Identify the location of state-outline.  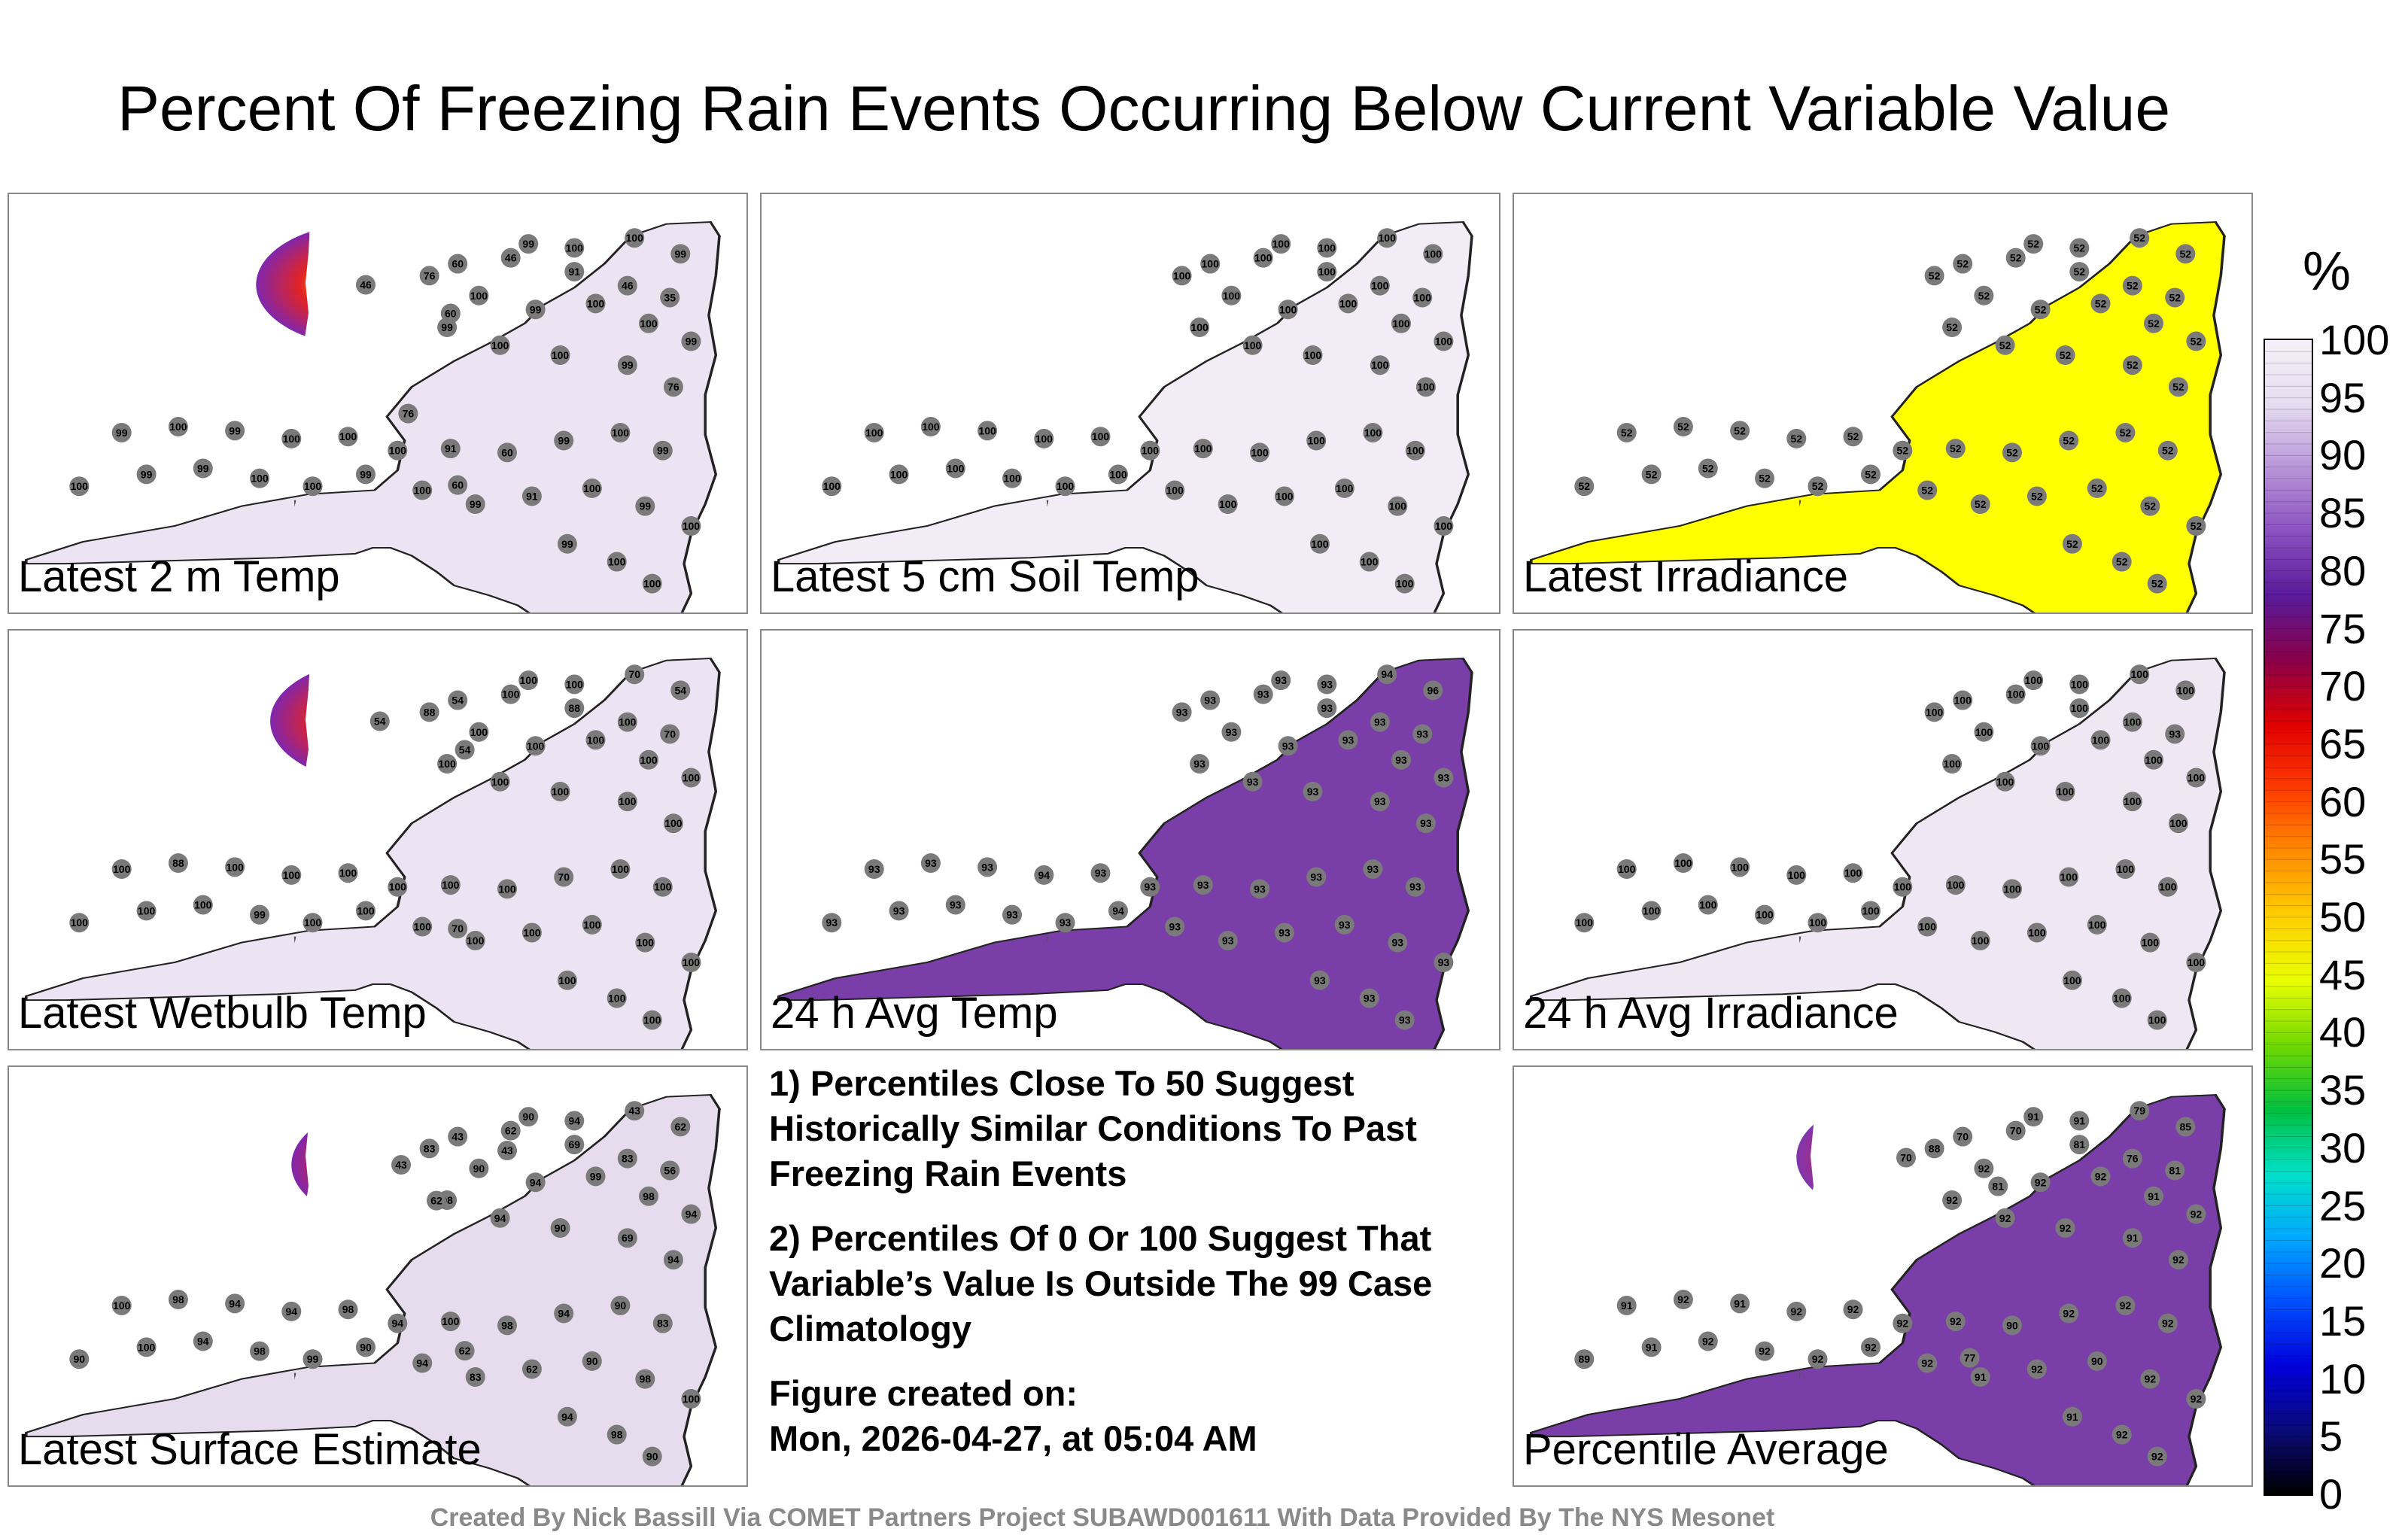
(1125, 853).